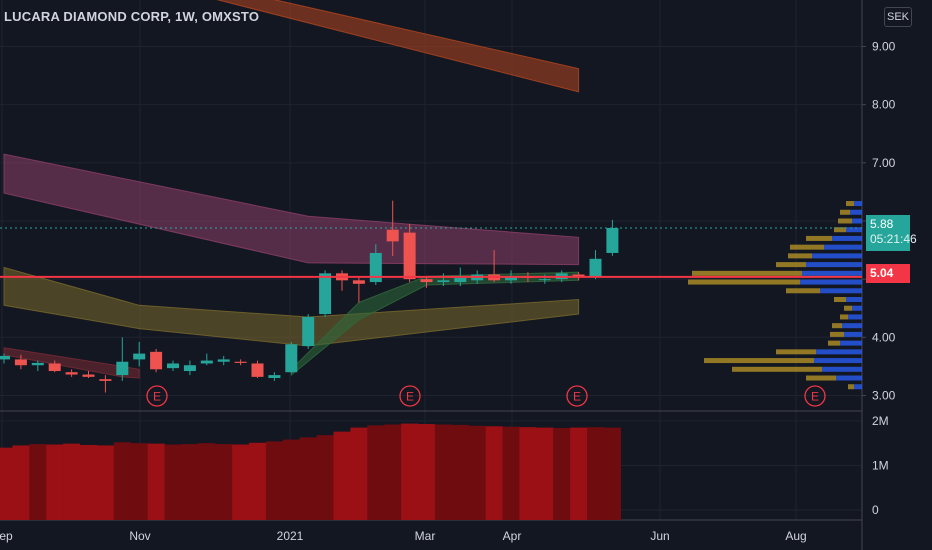 The height and width of the screenshot is (550, 932). What do you see at coordinates (132, 16) in the screenshot?
I see `symbol-title: LUCARA DIAMOND CORP, 1W, OMXSTO` at bounding box center [132, 16].